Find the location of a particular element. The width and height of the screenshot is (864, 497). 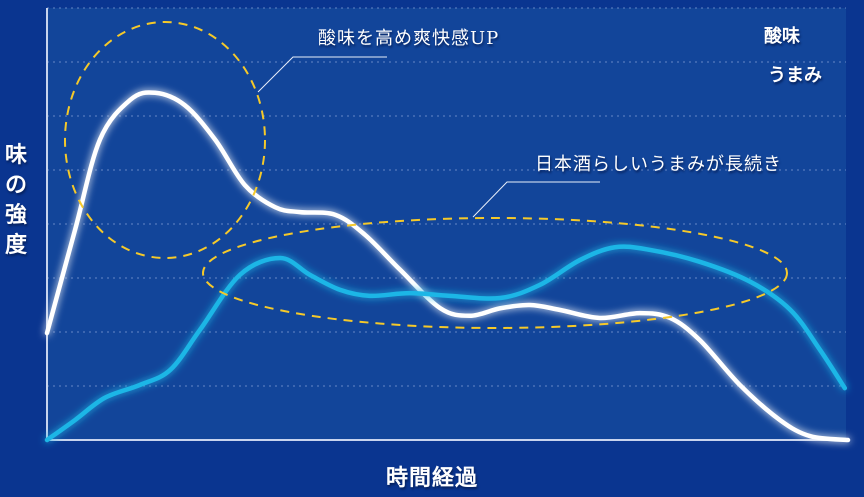

annotation-umami: 日本酒らしいうまみが長続き is located at coordinates (658, 164).